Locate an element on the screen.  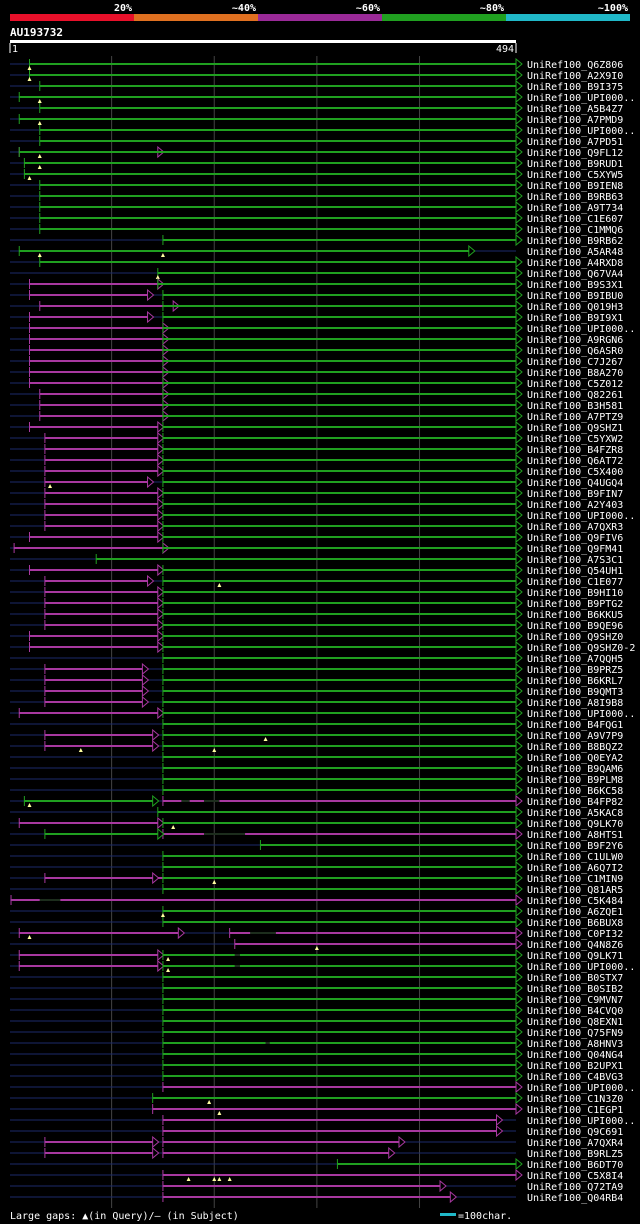
hit-label: UniRef100_Q9SHZ0 is located at coordinates (575, 637).